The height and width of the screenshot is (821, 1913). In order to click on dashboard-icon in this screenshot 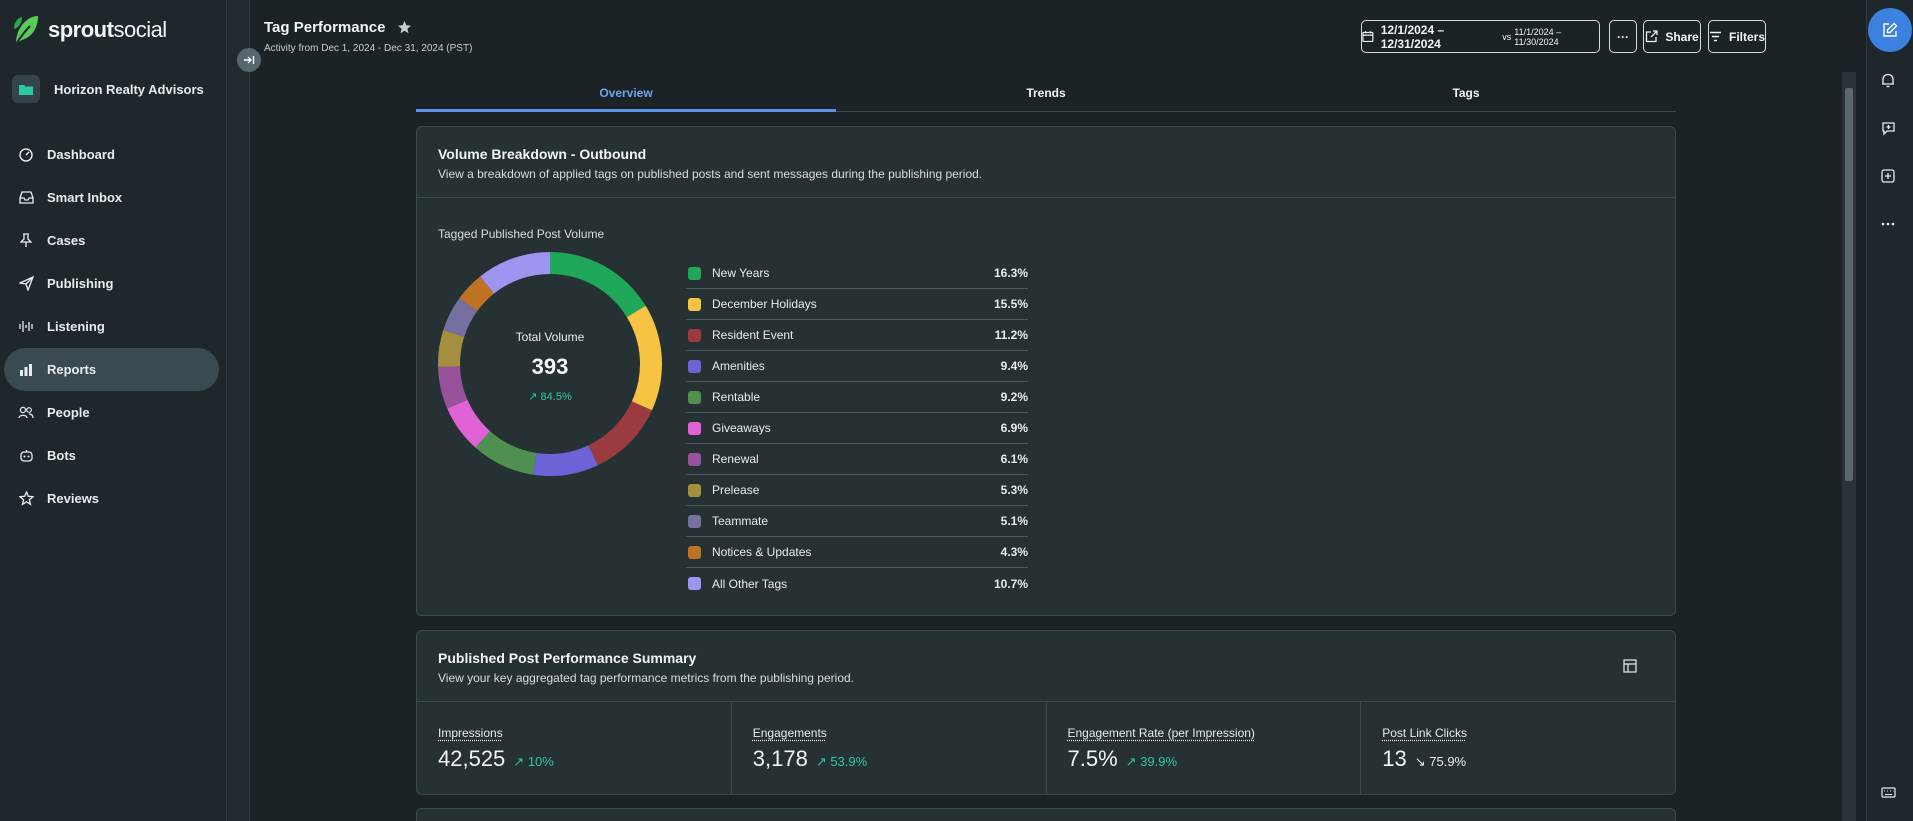, I will do `click(26, 155)`.